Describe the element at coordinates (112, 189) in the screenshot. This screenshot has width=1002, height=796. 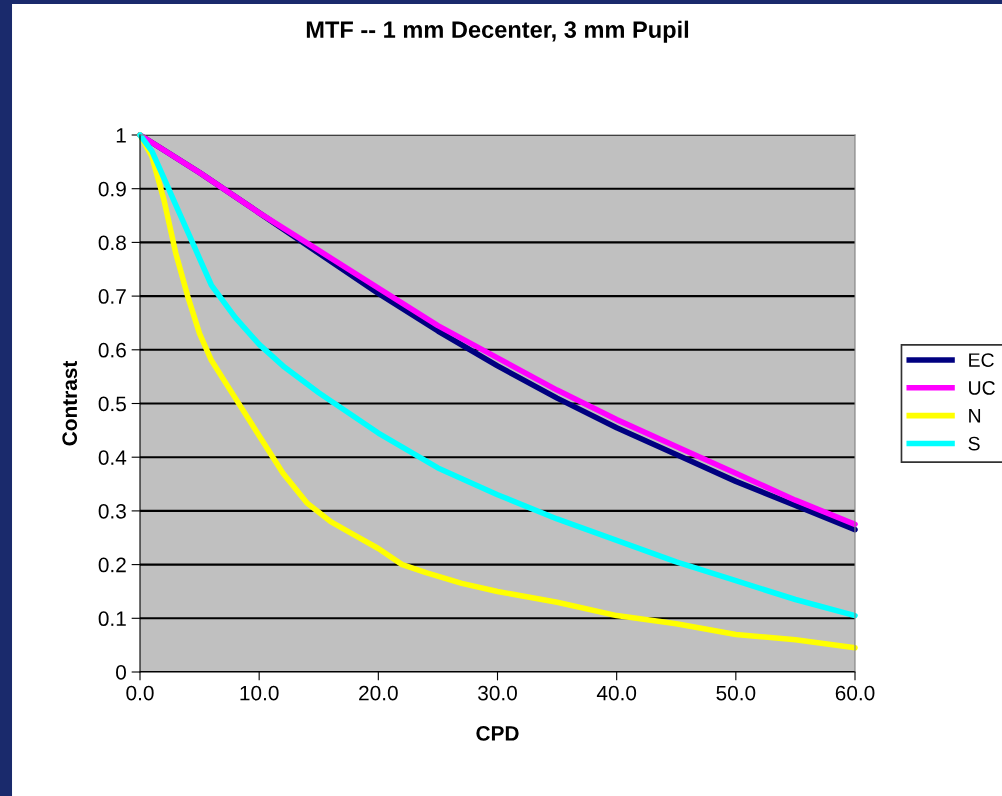
I see `y-tick-label: 0.9` at that location.